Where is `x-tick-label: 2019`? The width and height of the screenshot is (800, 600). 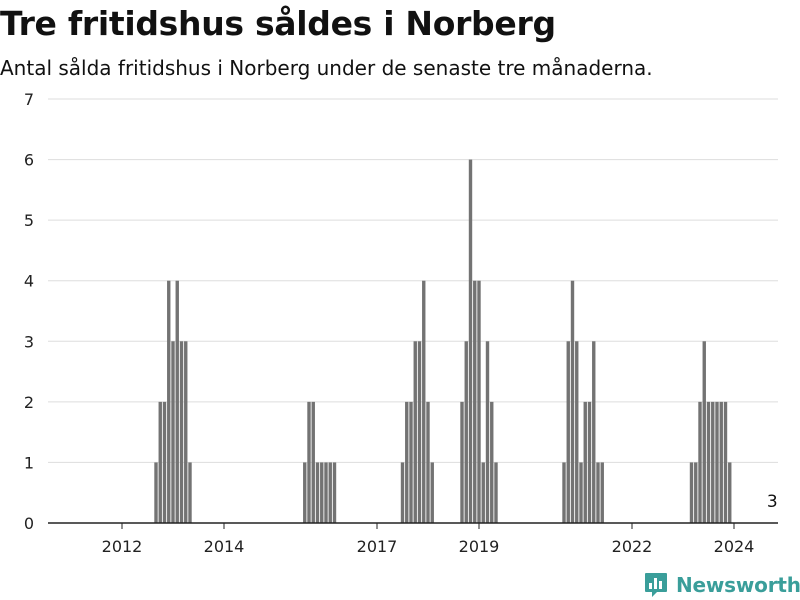
x-tick-label: 2019 is located at coordinates (479, 546).